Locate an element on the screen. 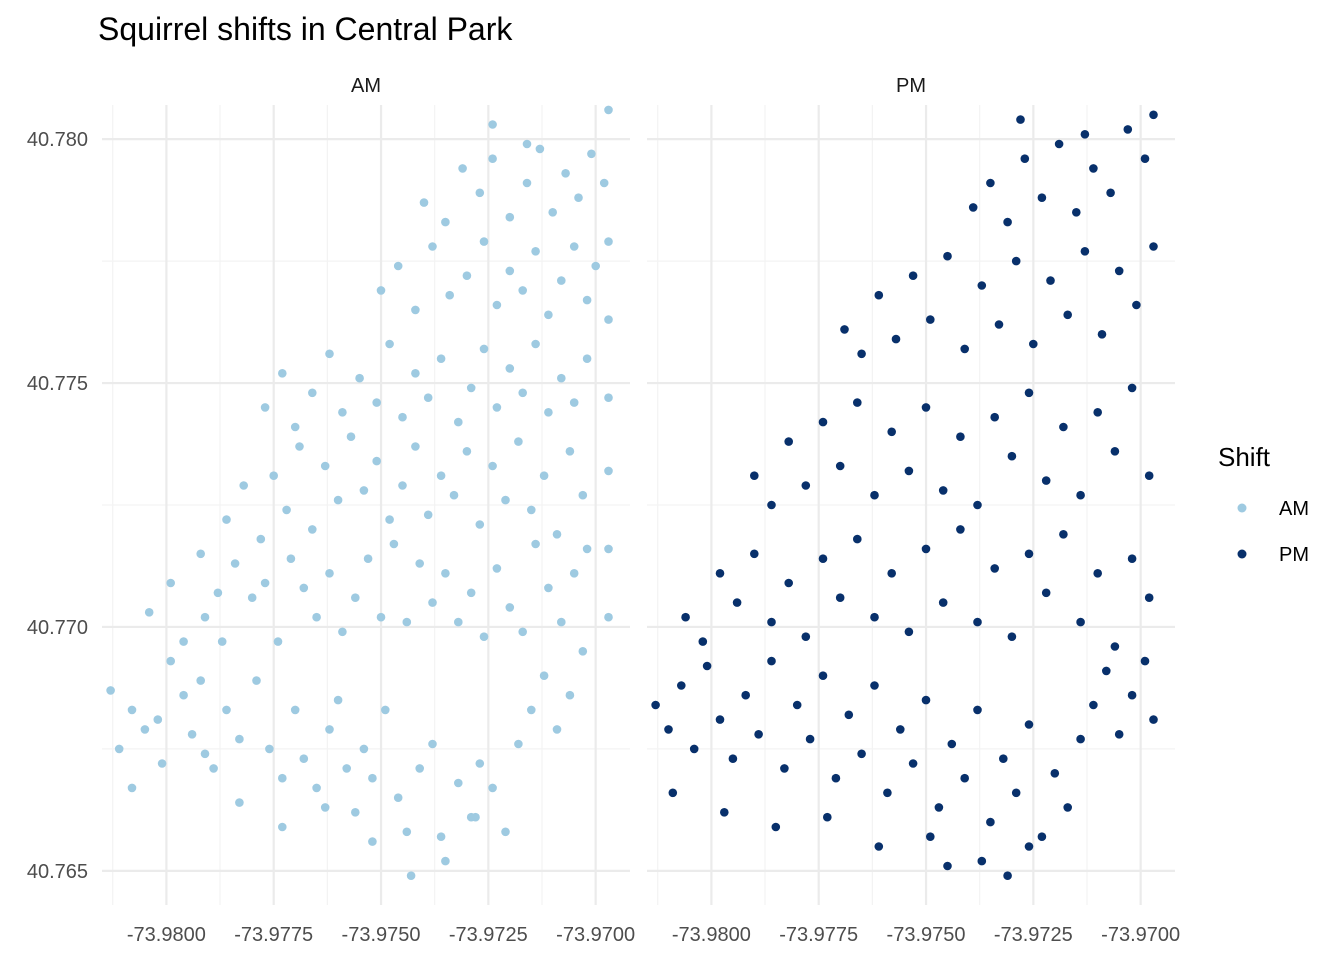  x-tick-label: -73.9750 is located at coordinates (926, 935).